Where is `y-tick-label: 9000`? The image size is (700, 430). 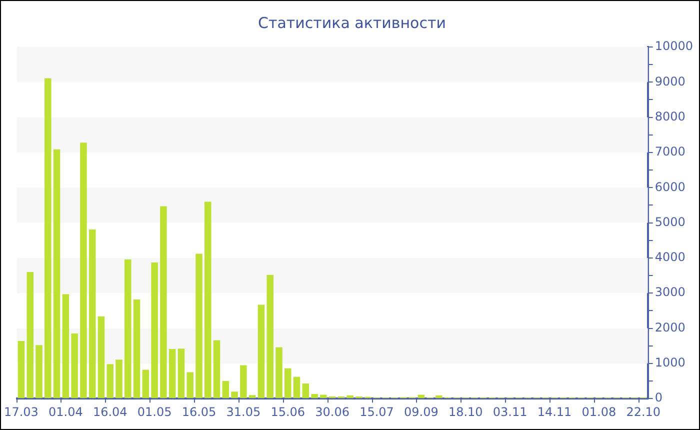 y-tick-label: 9000 is located at coordinates (670, 81).